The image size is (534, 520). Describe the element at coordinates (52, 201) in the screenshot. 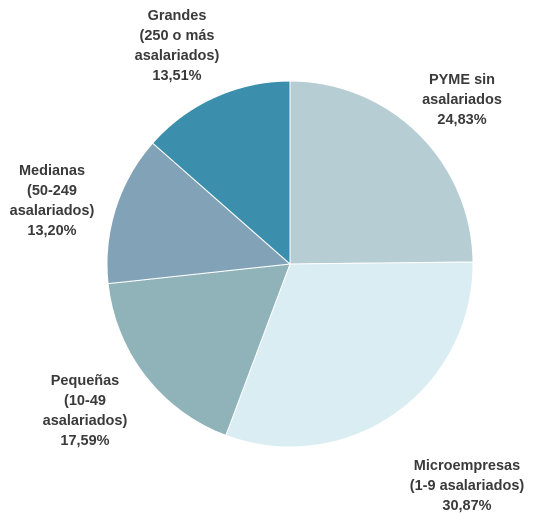

I see `slice-label-medianas: Medianas (50-249 asalariados) 13,20%` at that location.